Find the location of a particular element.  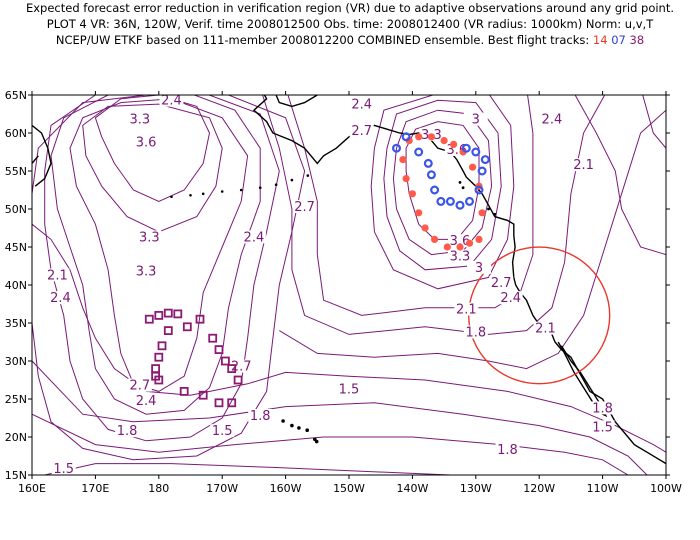

track-14-label: 14 is located at coordinates (600, 40).